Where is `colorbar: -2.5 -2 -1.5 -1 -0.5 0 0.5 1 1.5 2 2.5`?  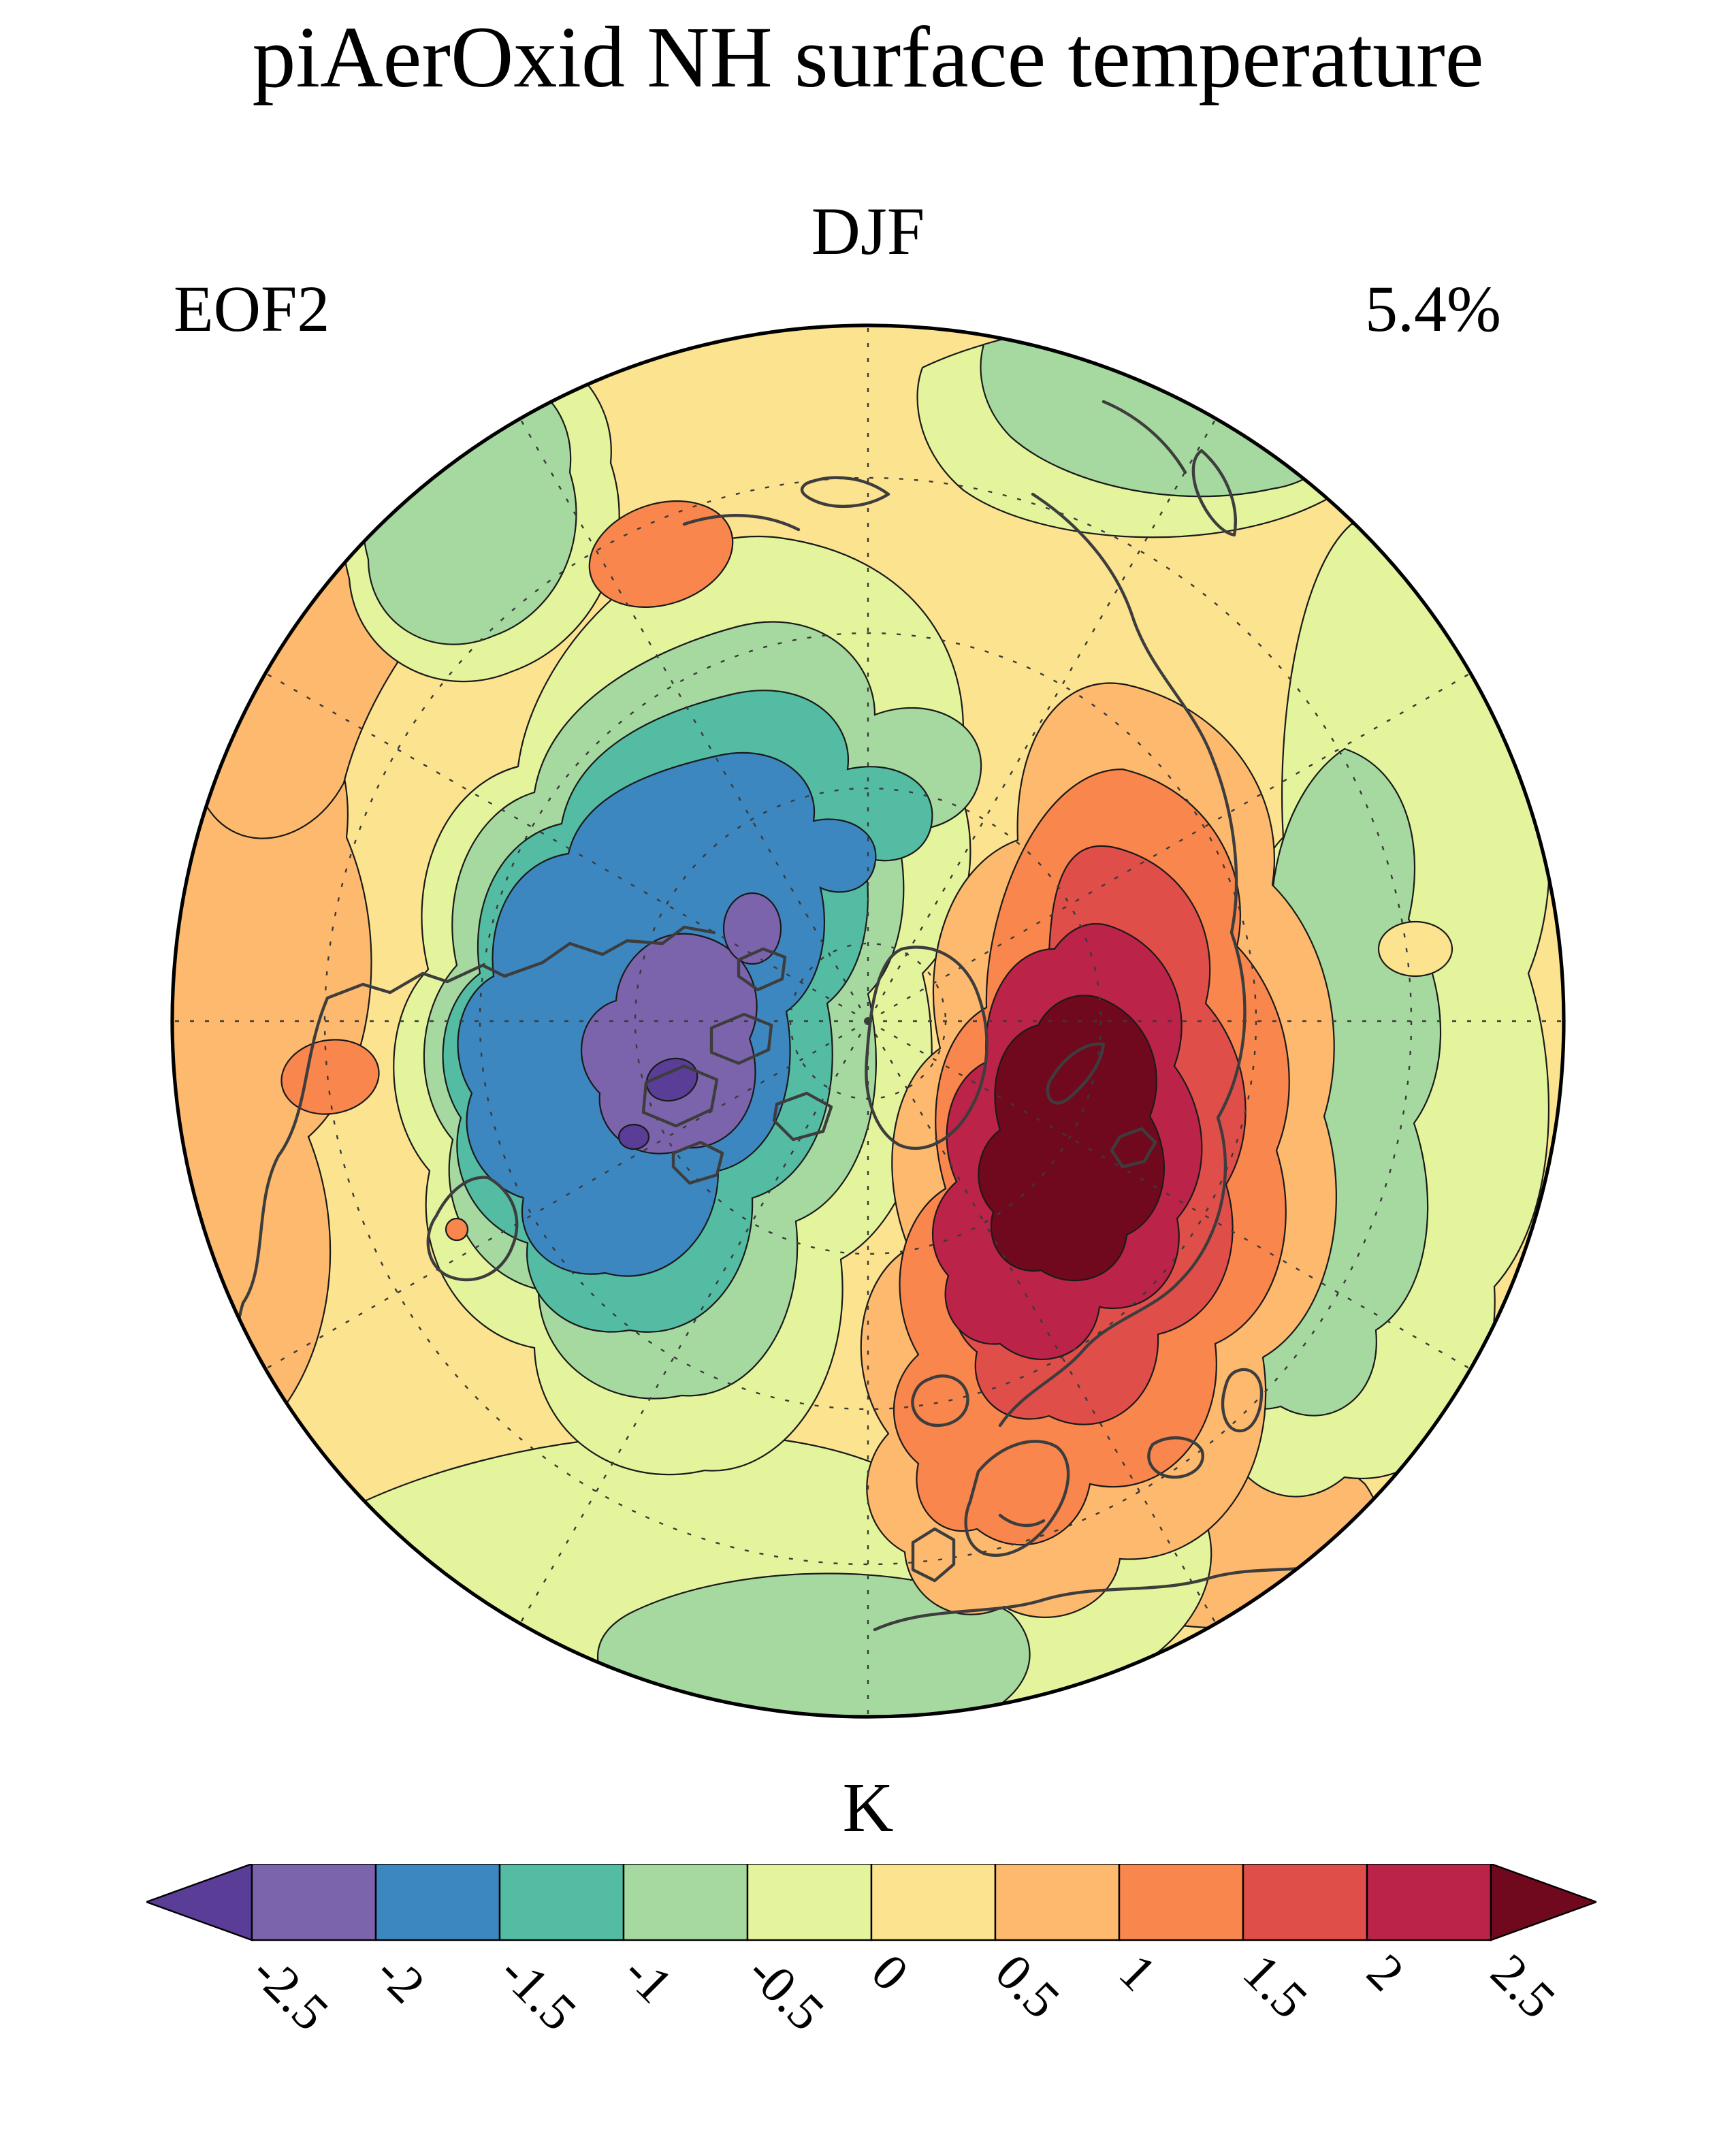
colorbar: -2.5 -2 -1.5 -1 -0.5 0 0.5 1 1.5 2 2.5 is located at coordinates (871, 1992).